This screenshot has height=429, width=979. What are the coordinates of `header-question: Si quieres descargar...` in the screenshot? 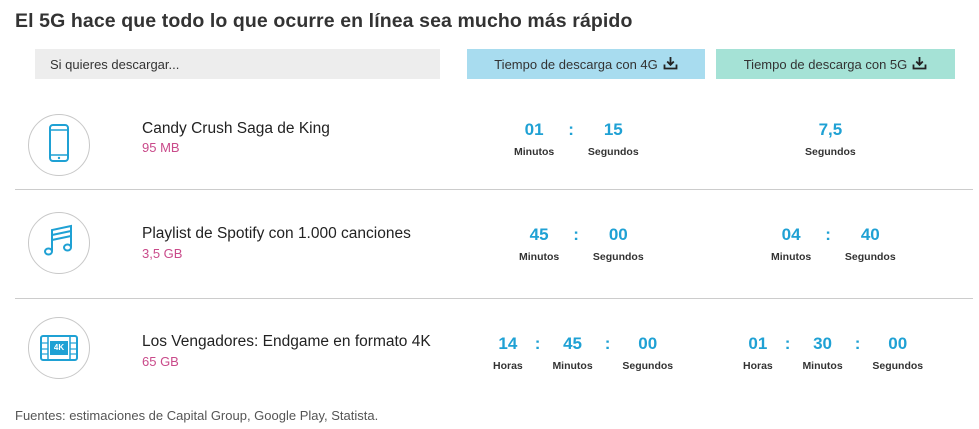 It's located at (237, 64).